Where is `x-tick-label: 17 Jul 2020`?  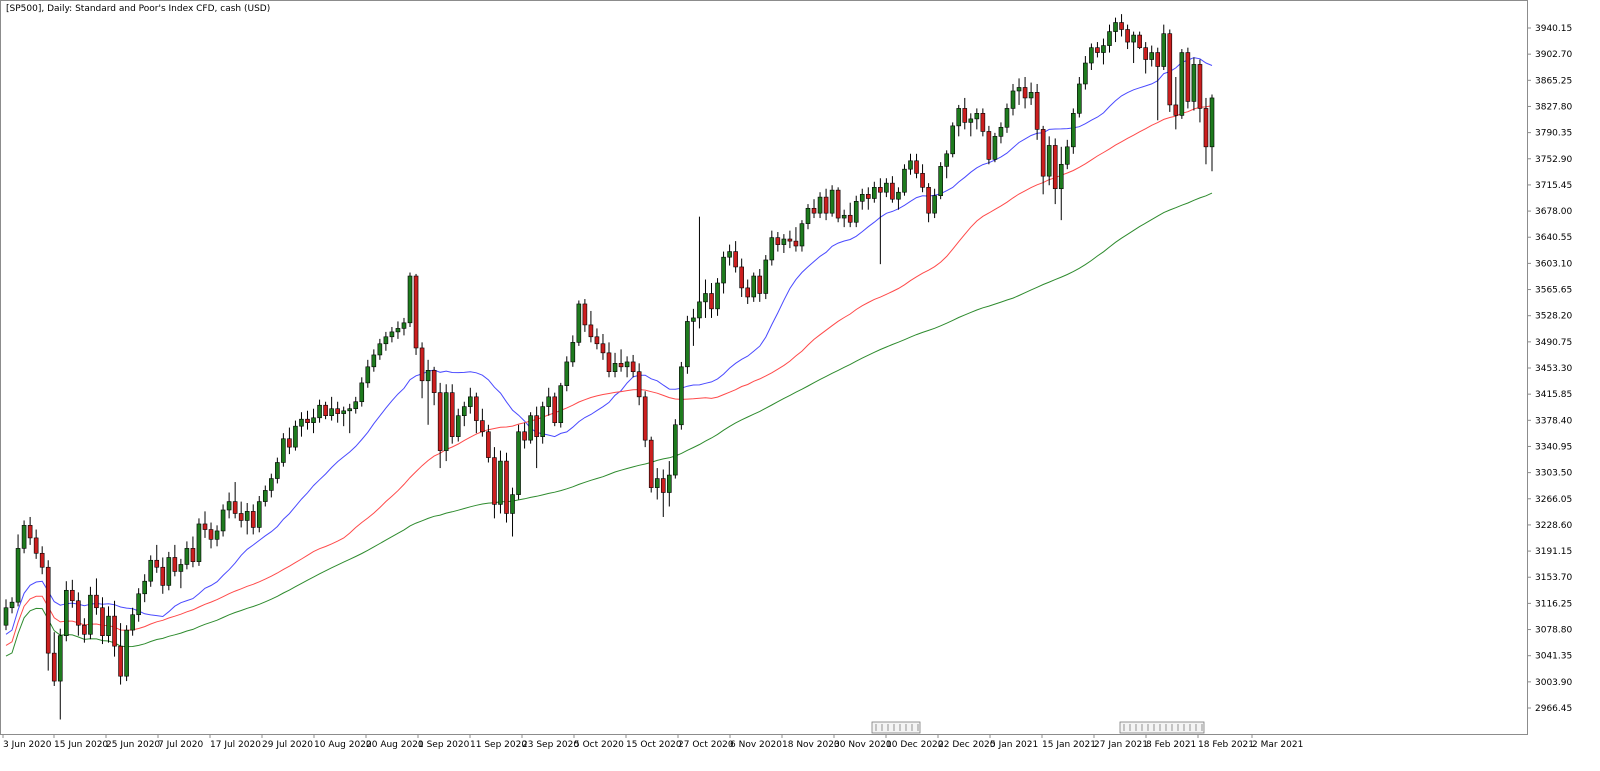 x-tick-label: 17 Jul 2020 is located at coordinates (235, 745).